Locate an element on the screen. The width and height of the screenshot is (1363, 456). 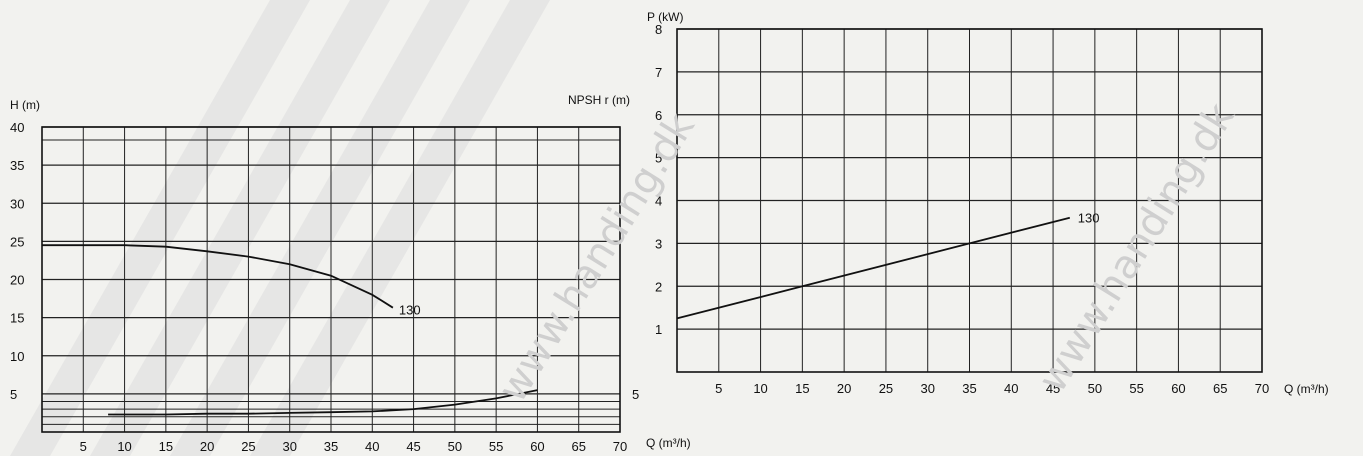
y-tick-label: 30 is located at coordinates (17, 203).